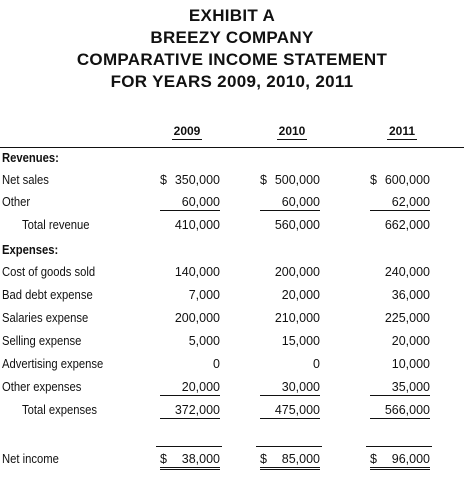  I want to click on total-expenses-label: Total expenses, so click(60, 410).